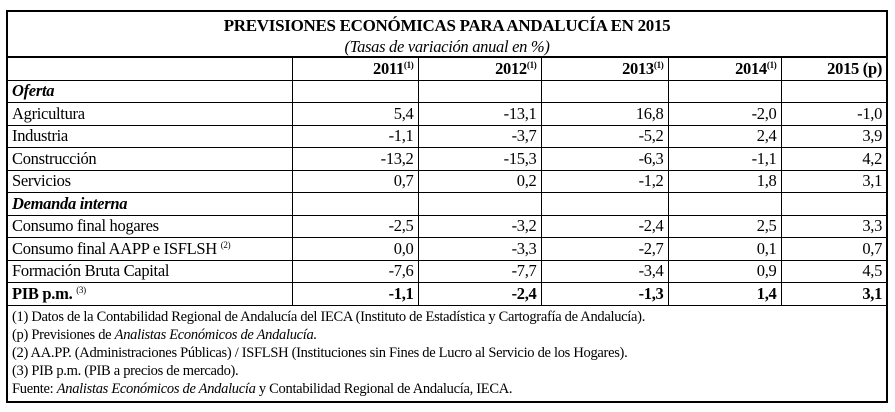 The image size is (895, 412). Describe the element at coordinates (724, 226) in the screenshot. I see `value-cell: 2,5` at that location.